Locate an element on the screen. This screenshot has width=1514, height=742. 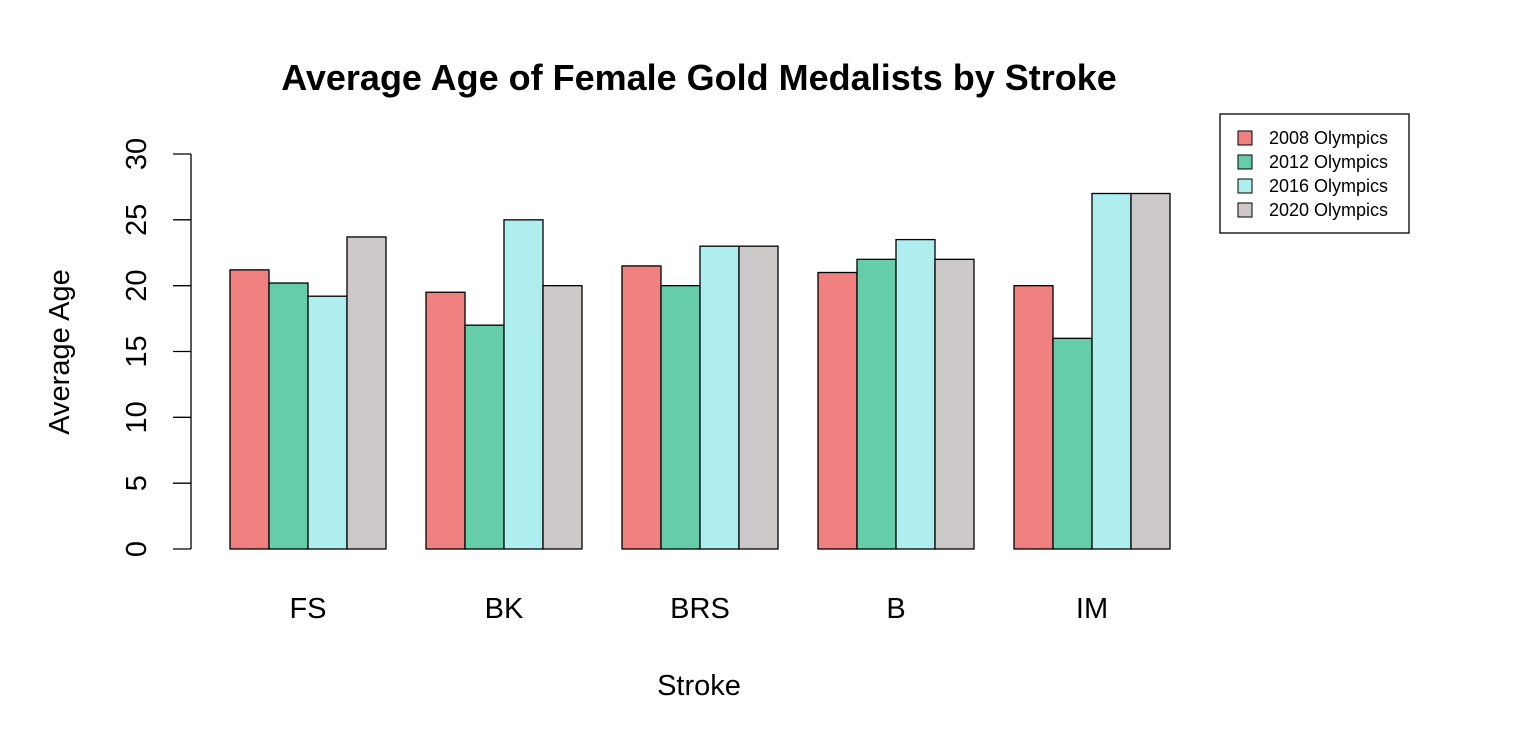
y-tick-label: 25 is located at coordinates (137, 220).